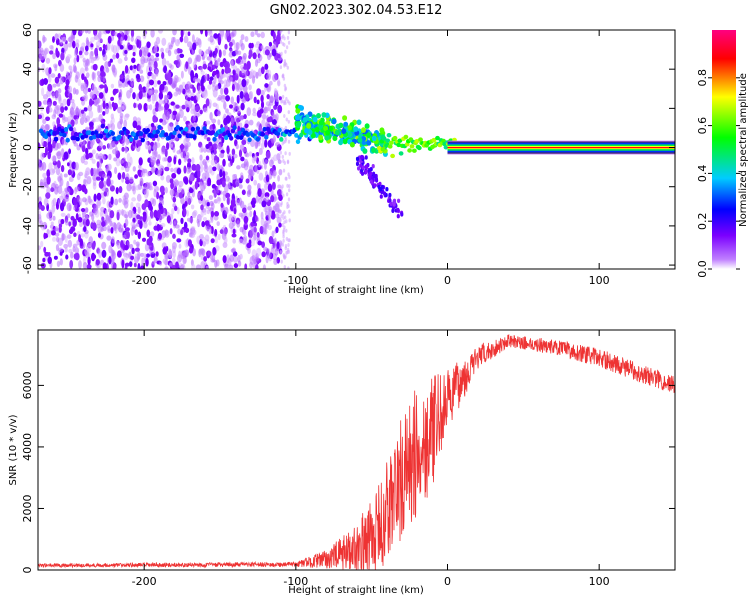 This screenshot has width=750, height=600. I want to click on x-tick-label: 100, so click(599, 280).